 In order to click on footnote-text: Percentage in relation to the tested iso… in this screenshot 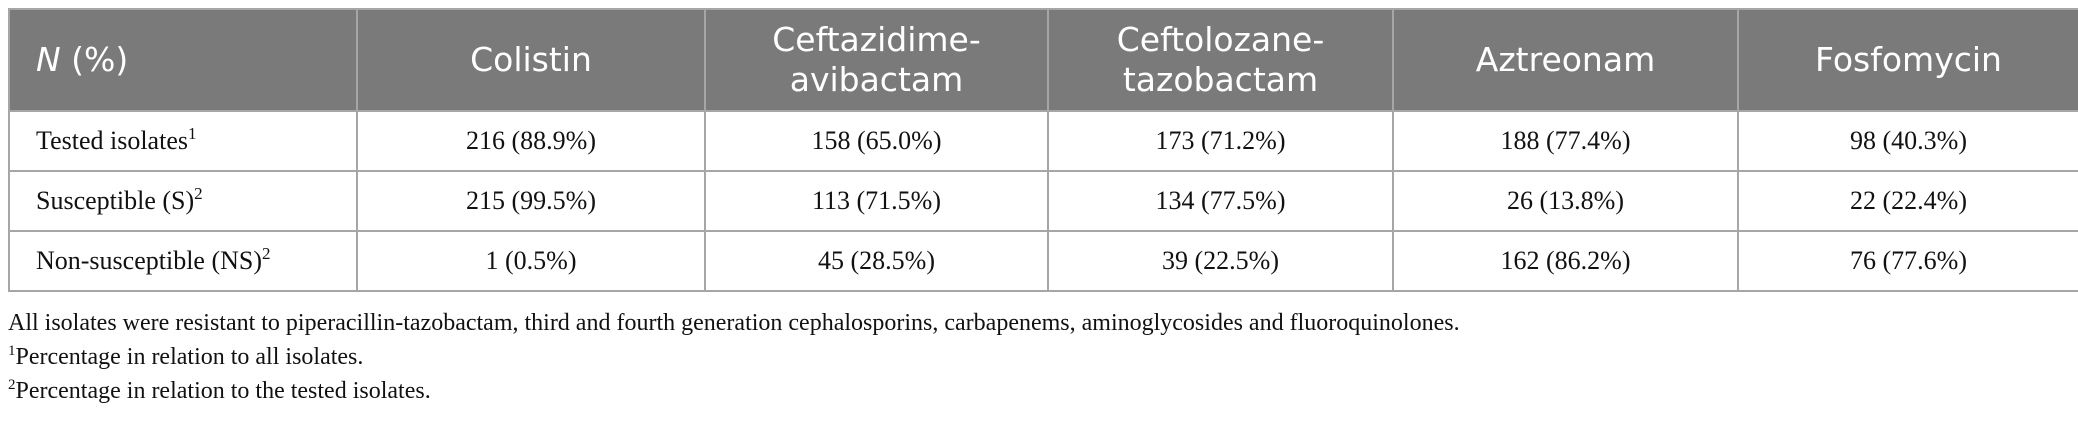, I will do `click(223, 391)`.